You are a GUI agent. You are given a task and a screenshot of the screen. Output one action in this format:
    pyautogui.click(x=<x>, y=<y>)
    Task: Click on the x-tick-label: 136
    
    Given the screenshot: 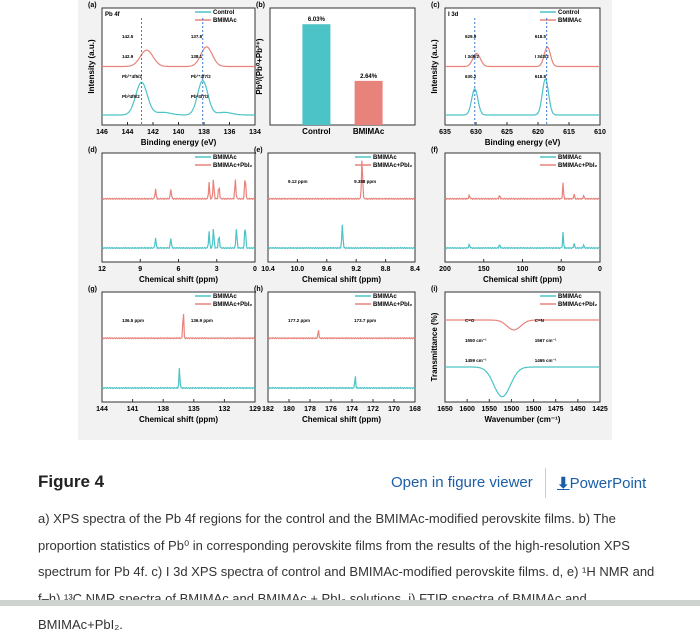 What is the action you would take?
    pyautogui.click(x=230, y=132)
    